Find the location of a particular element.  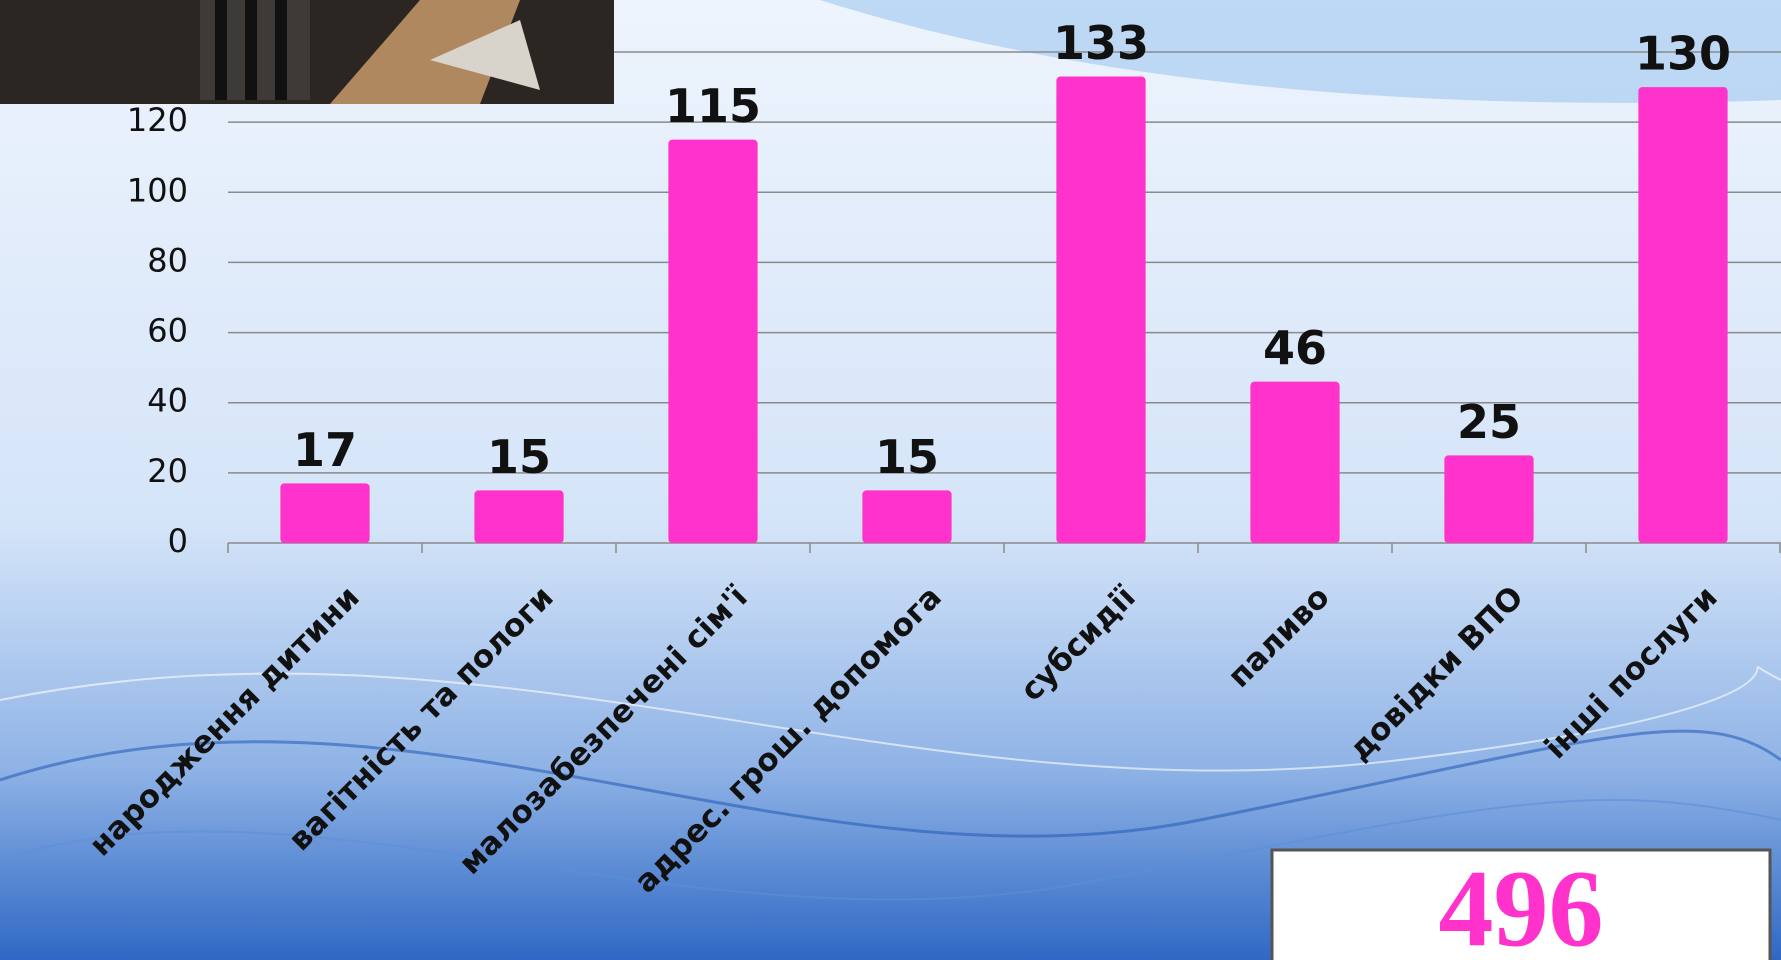

y-tick-label: 20 is located at coordinates (167, 471).